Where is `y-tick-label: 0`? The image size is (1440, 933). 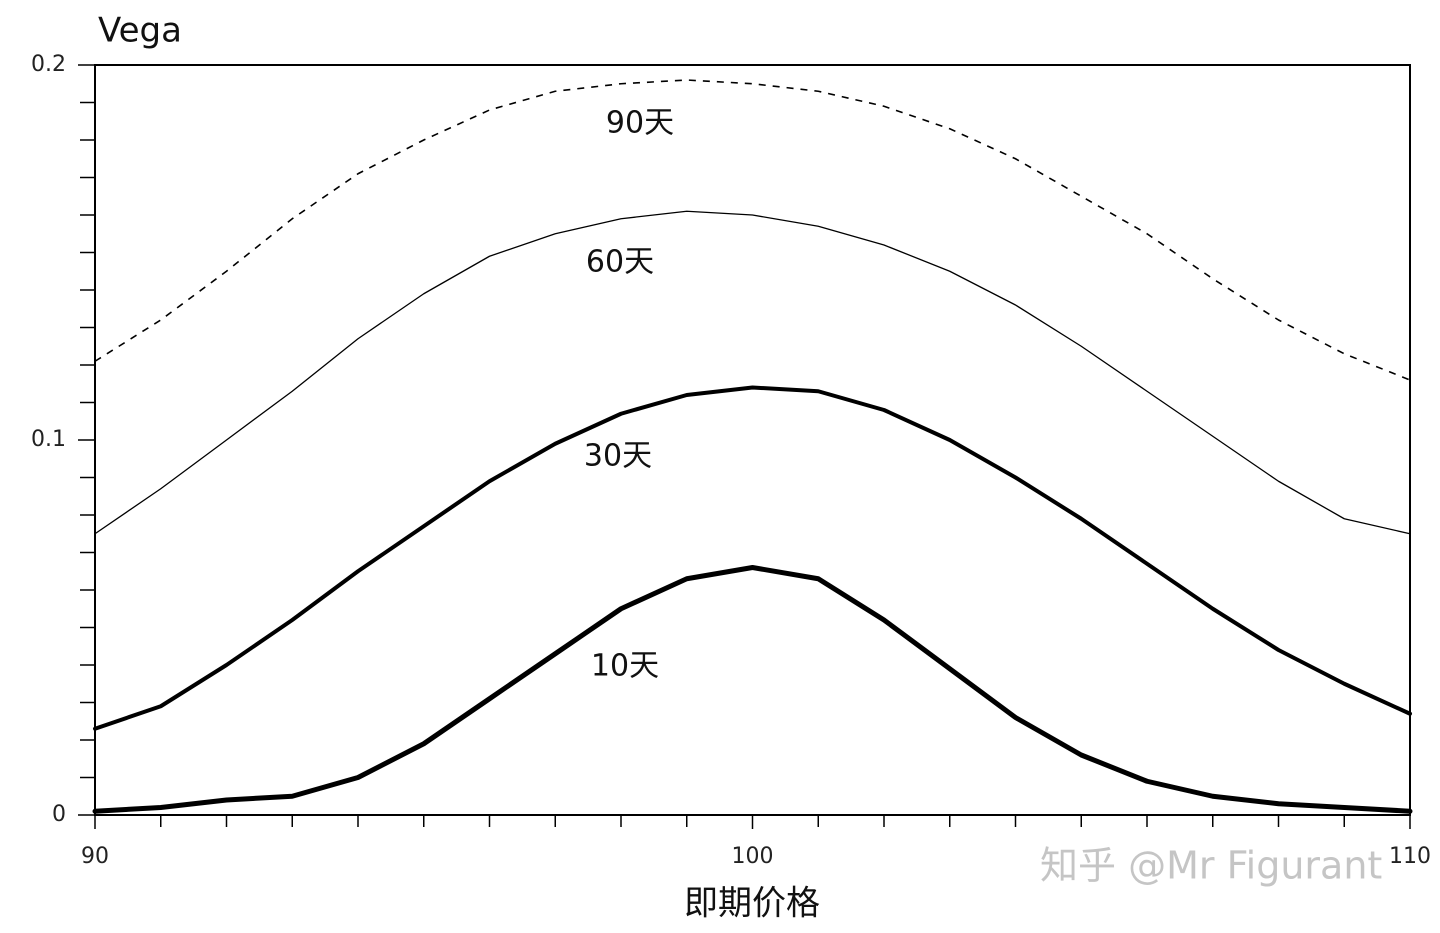
y-tick-label: 0 is located at coordinates (59, 814).